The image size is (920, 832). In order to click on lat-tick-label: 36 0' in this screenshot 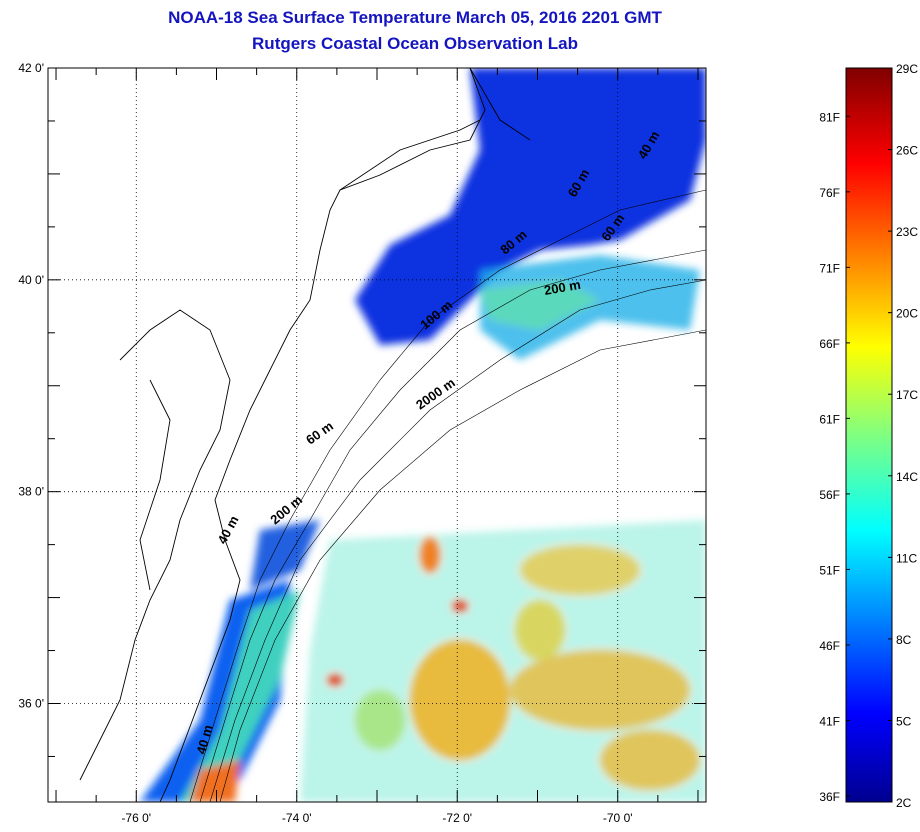, I will do `click(31, 703)`.